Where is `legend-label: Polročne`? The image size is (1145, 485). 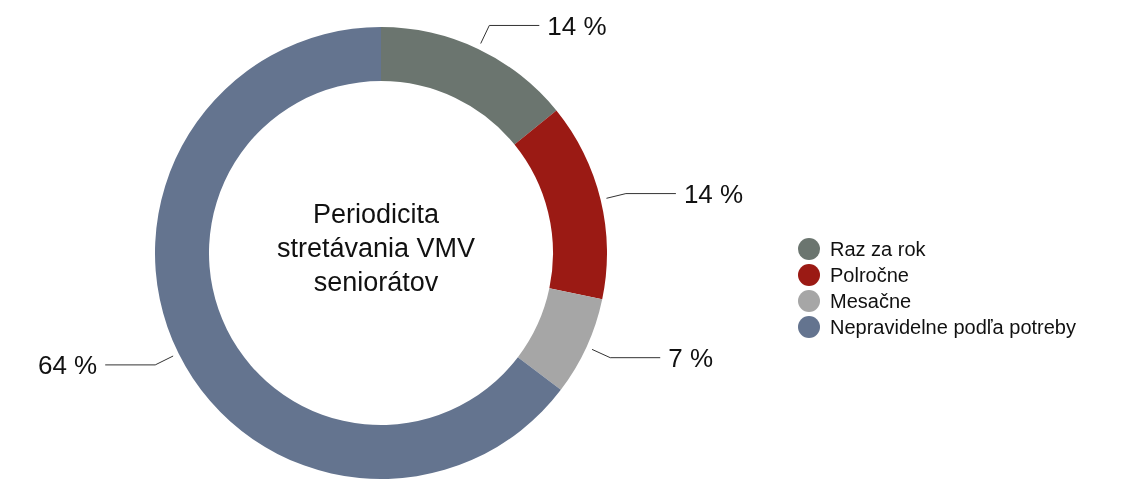
legend-label: Polročne is located at coordinates (869, 275).